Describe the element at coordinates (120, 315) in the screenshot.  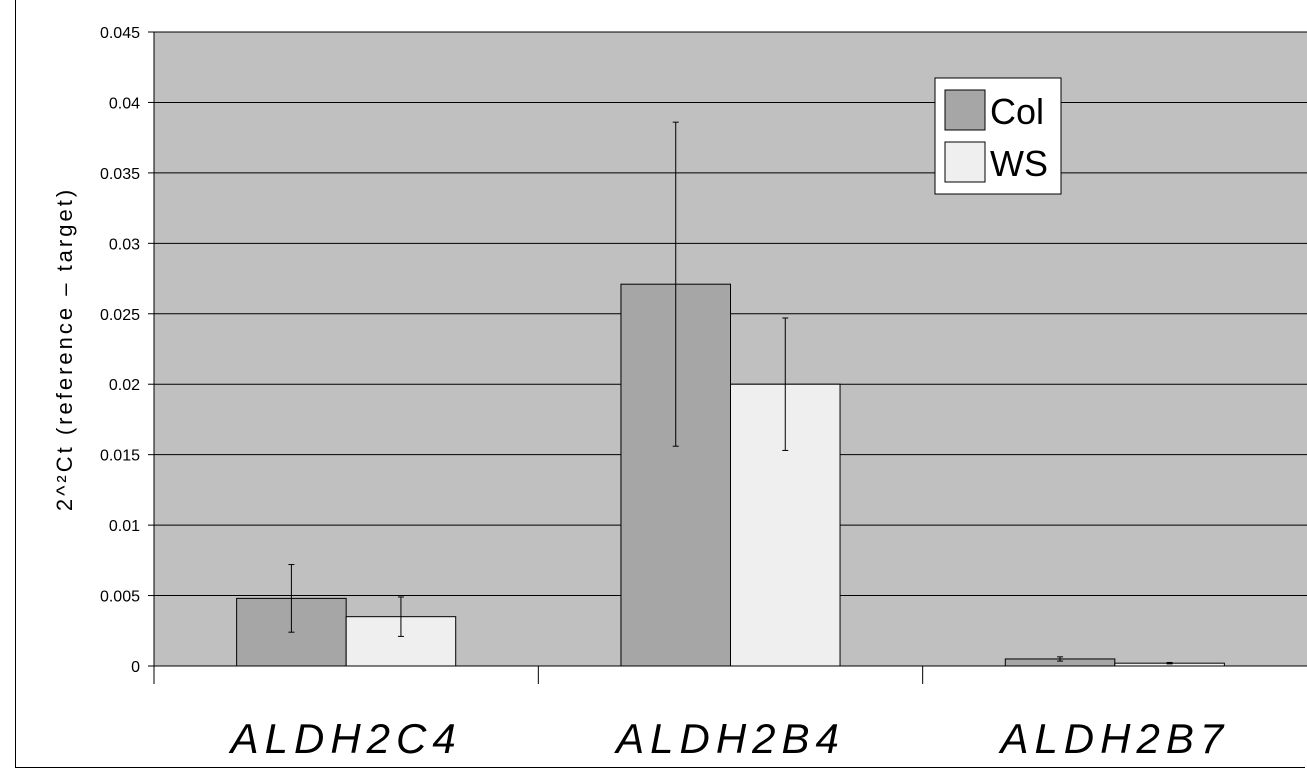
I see `y-tick-label: 0.025` at that location.